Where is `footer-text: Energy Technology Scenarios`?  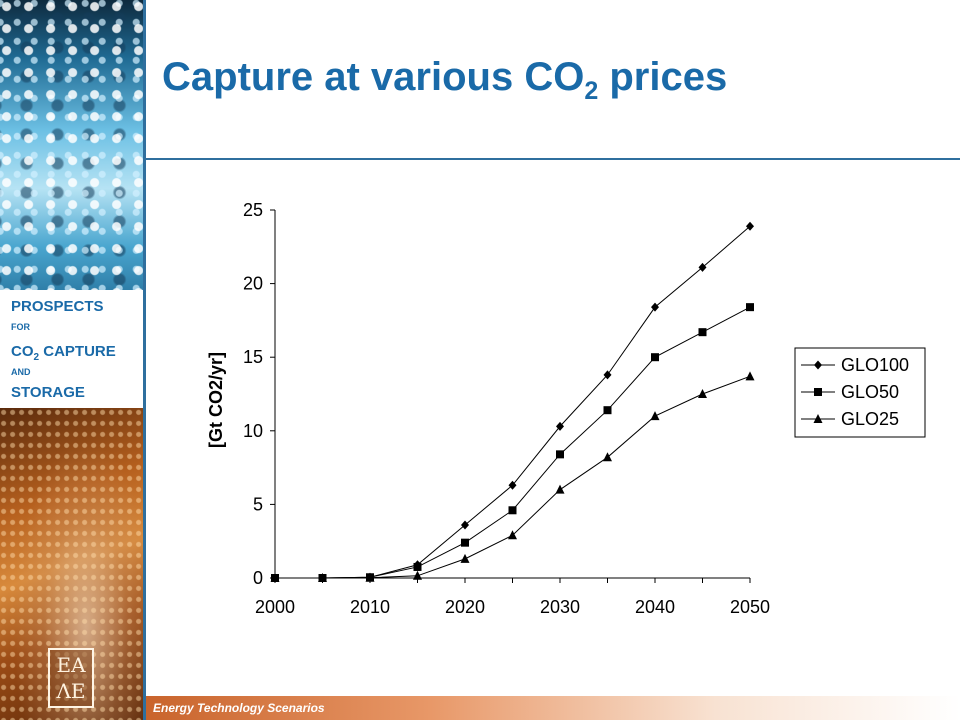 footer-text: Energy Technology Scenarios is located at coordinates (239, 708).